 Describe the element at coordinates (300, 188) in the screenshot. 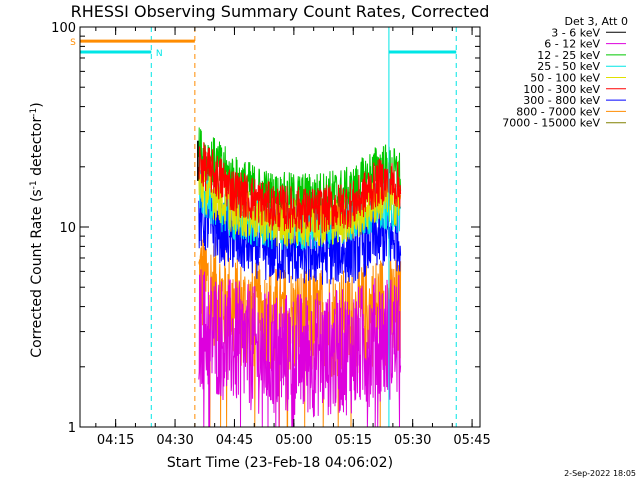

I see `series-100-300kev` at that location.